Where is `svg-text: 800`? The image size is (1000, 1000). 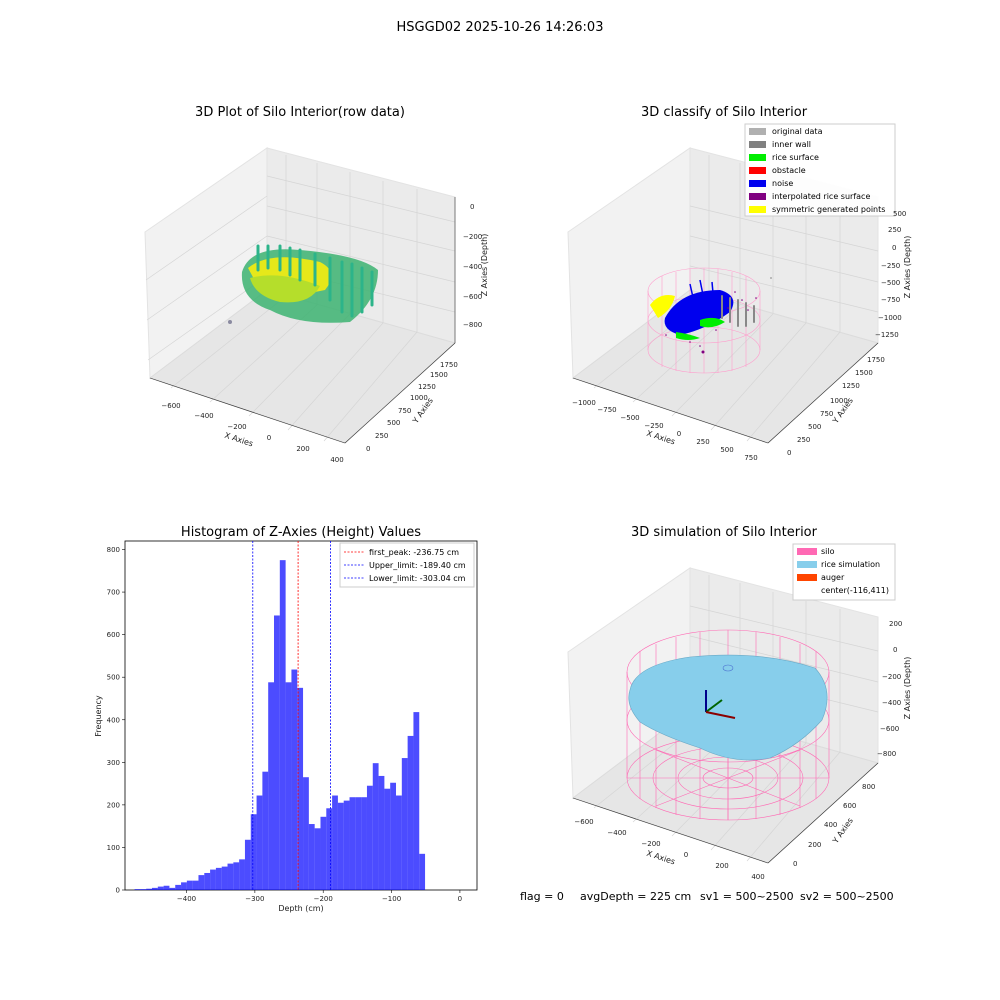 svg-text: 800 is located at coordinates (868, 787).